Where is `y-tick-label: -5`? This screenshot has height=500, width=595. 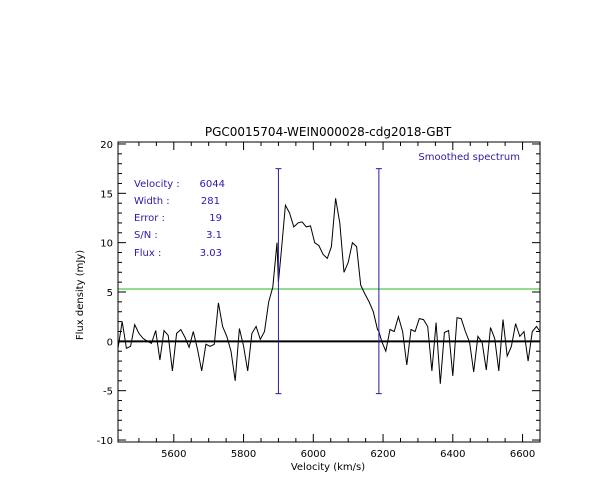 y-tick-label: -5 is located at coordinates (108, 392).